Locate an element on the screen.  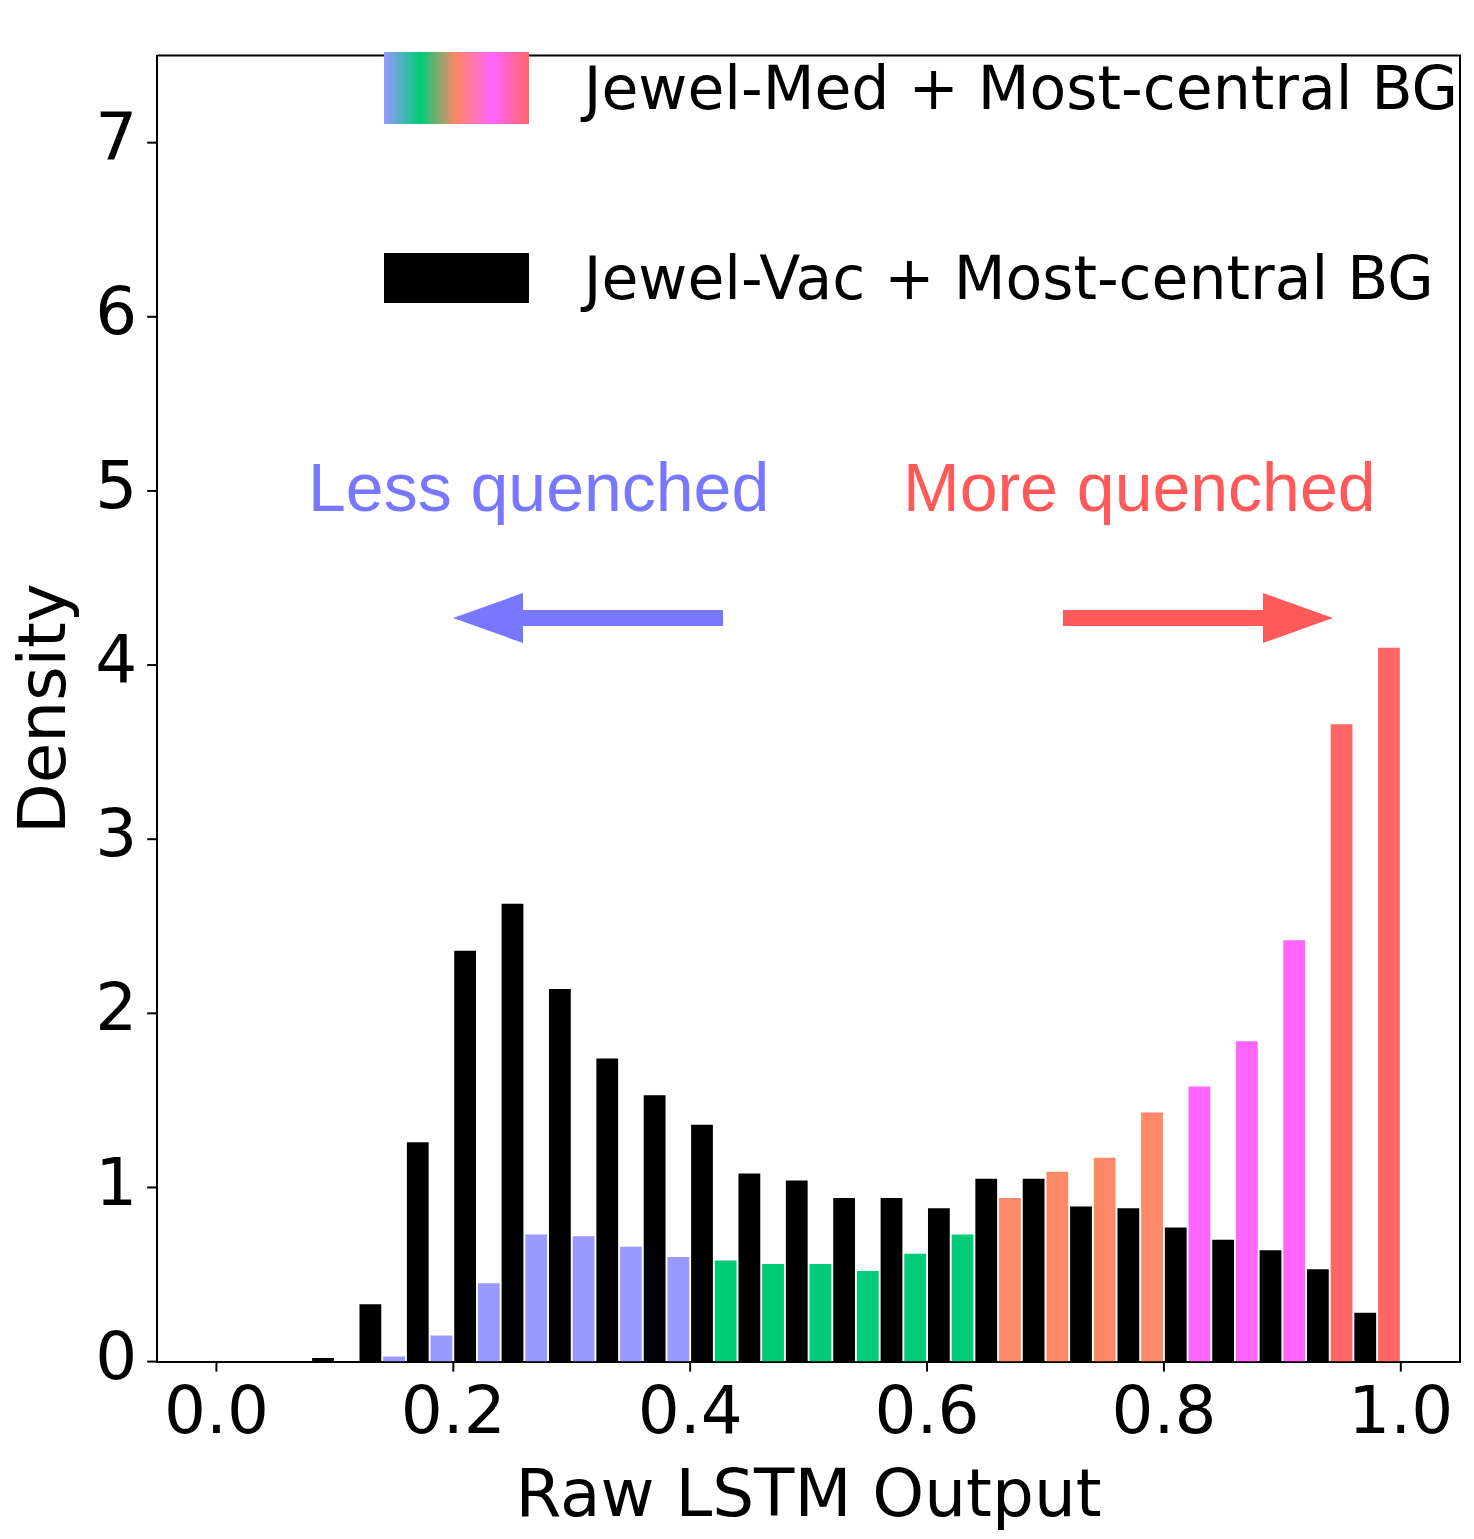
y-tick-label: 2 is located at coordinates (116, 1008).